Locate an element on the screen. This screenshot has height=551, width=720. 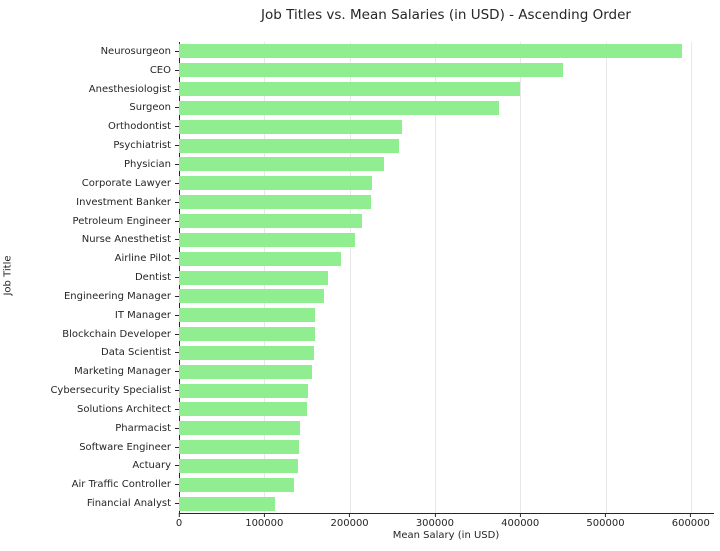
x-tick-label: 300000 is located at coordinates (434, 523).